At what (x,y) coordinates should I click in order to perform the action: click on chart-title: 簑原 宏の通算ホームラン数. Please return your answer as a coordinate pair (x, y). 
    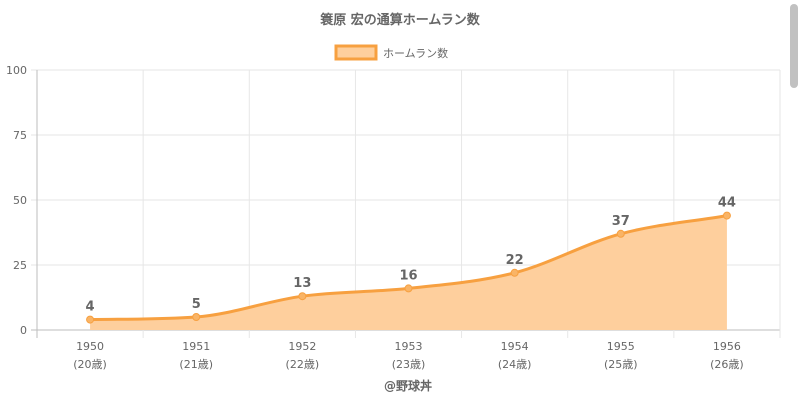
    Looking at the image, I should click on (399, 20).